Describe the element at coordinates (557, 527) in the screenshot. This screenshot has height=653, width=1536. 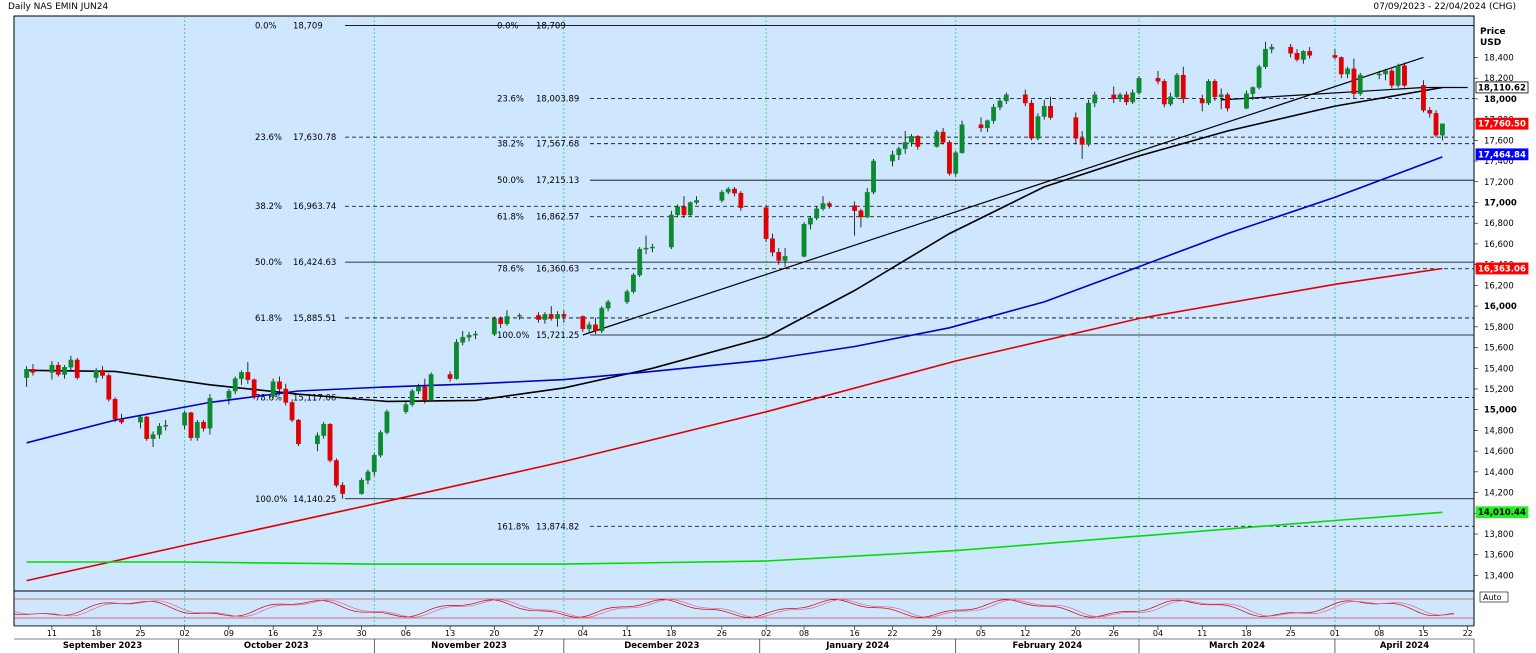
I see `fib-right-value: 13,874.82` at that location.